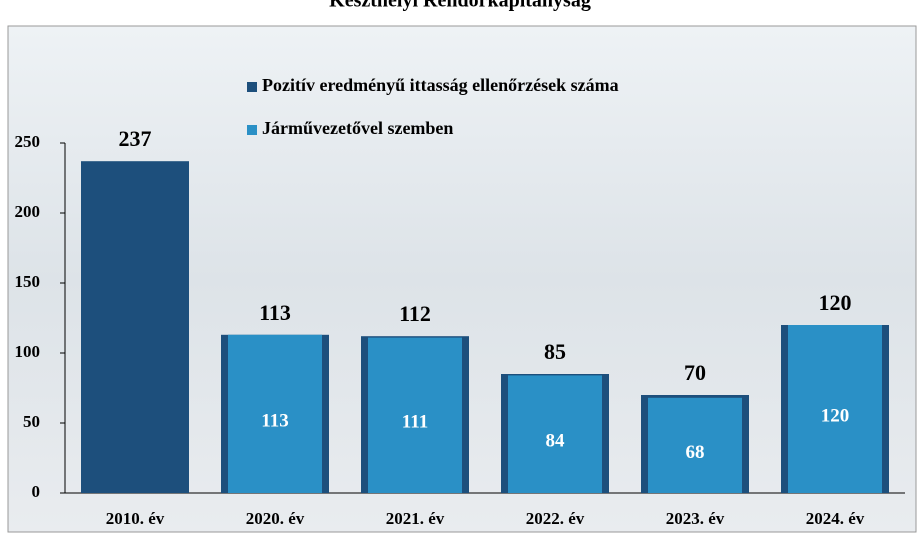 The image size is (918, 540). What do you see at coordinates (135, 518) in the screenshot?
I see `x-tick-label: 2010. év` at bounding box center [135, 518].